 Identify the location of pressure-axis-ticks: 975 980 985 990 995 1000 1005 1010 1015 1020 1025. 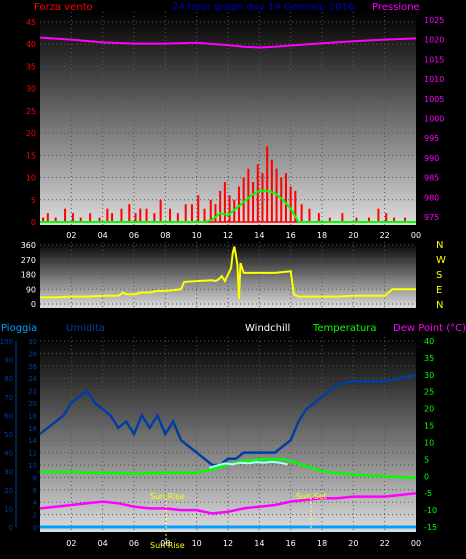
(434, 119).